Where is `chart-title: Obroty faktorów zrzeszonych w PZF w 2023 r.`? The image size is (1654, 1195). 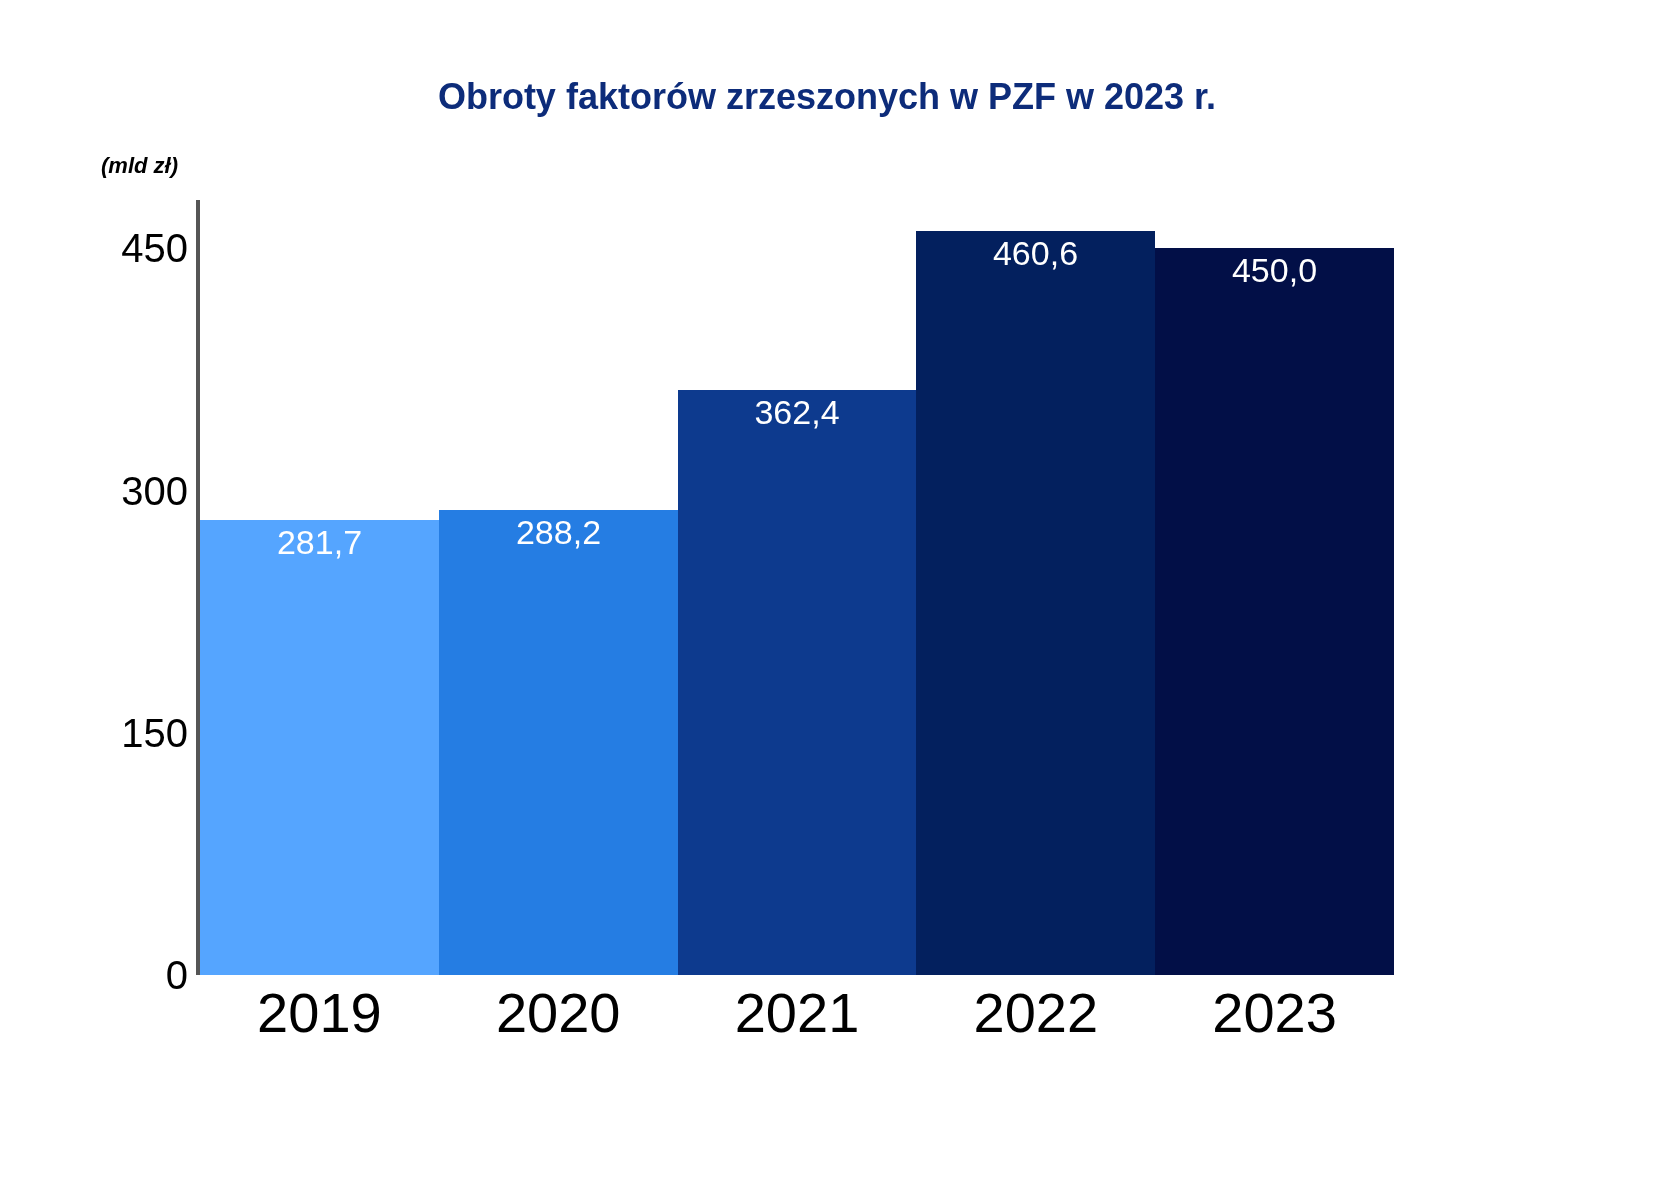 chart-title: Obroty faktorów zrzeszonych w PZF w 2023 r. is located at coordinates (827, 96).